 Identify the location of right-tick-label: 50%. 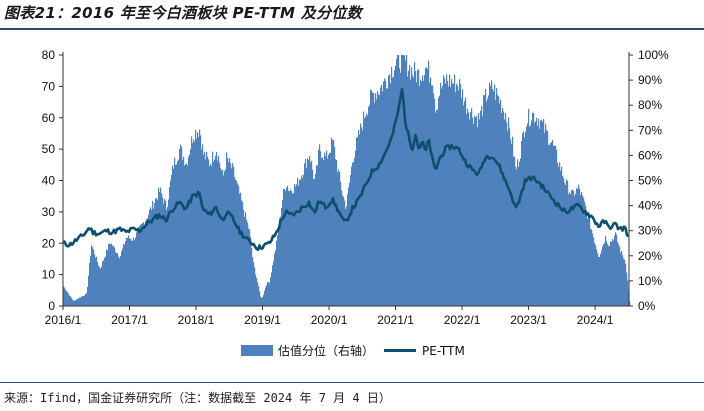
(650, 181).